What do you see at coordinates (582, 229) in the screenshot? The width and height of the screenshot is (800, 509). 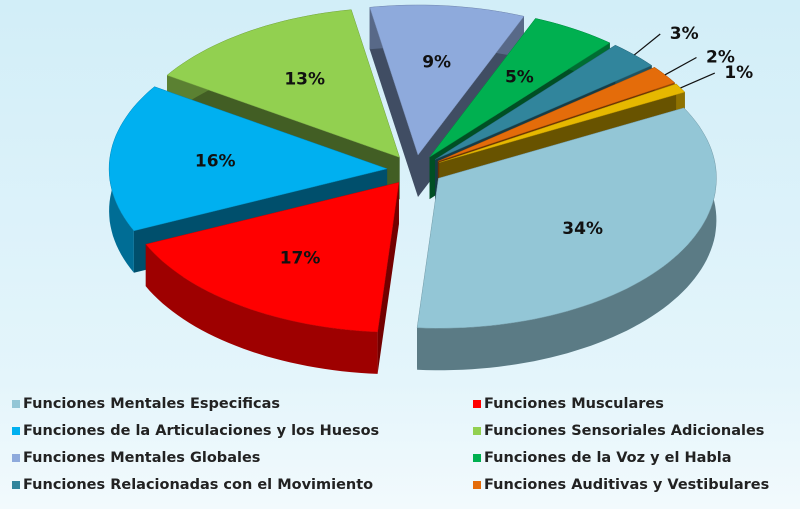 I see `slice-label: 34%` at bounding box center [582, 229].